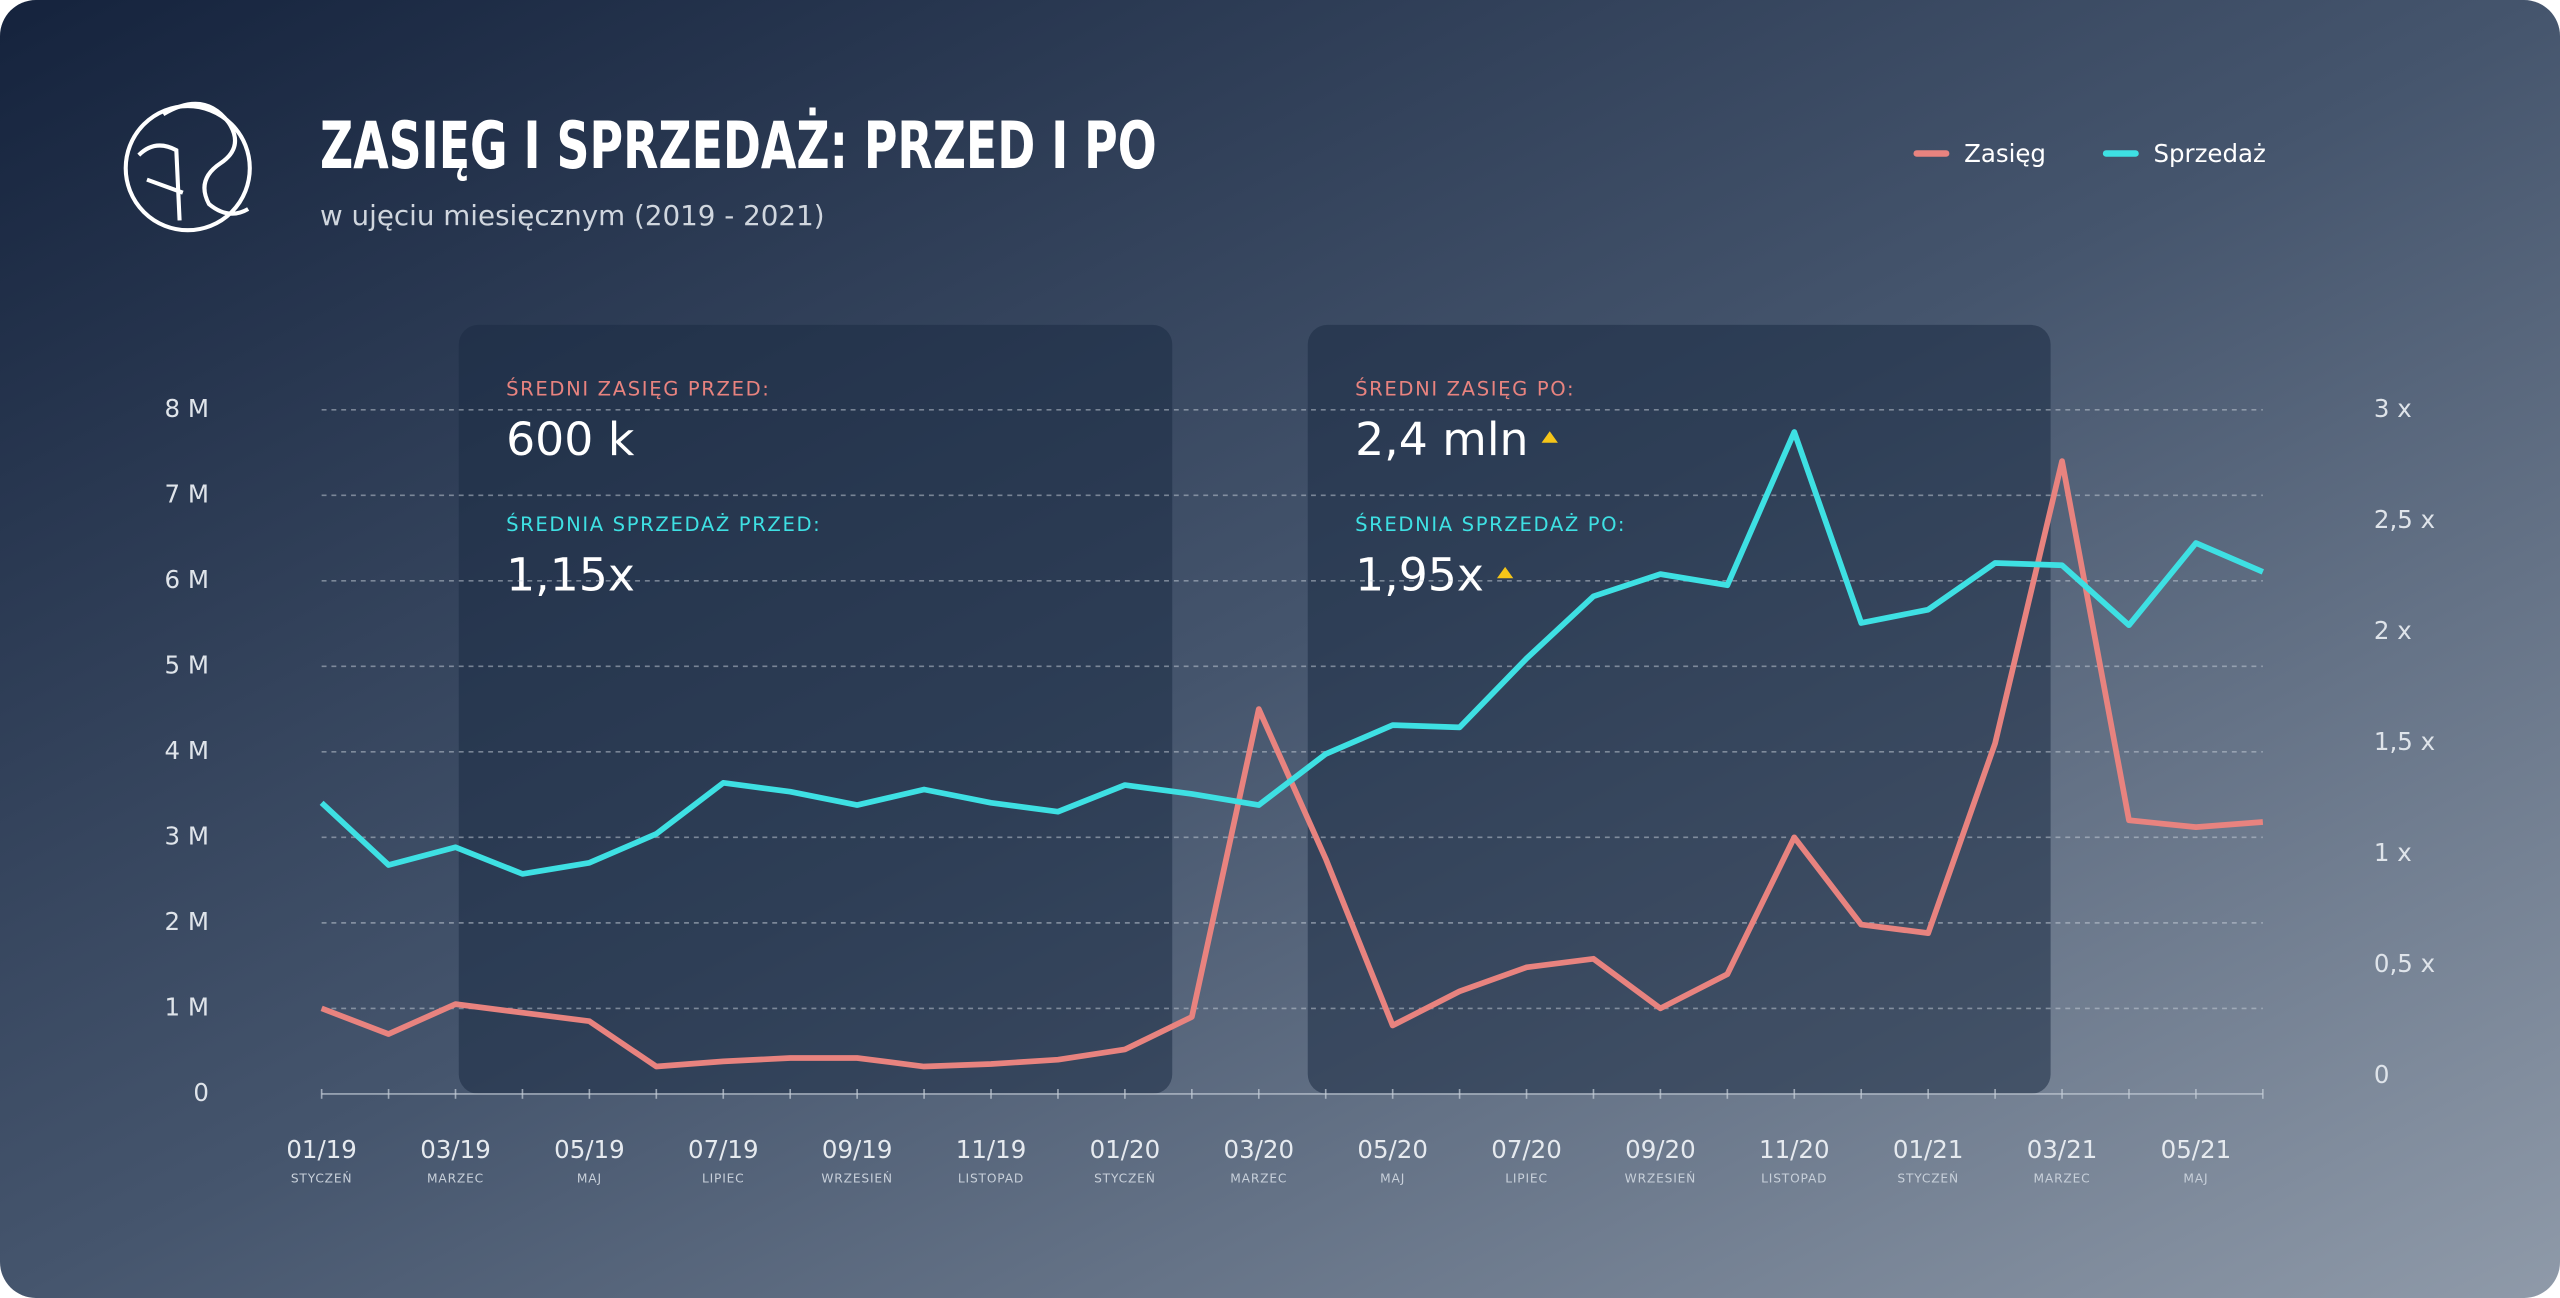 This screenshot has width=2560, height=1298. Describe the element at coordinates (638, 389) in the screenshot. I see `panel-label: ŚREDNI ZASIĘG PRZED:` at that location.